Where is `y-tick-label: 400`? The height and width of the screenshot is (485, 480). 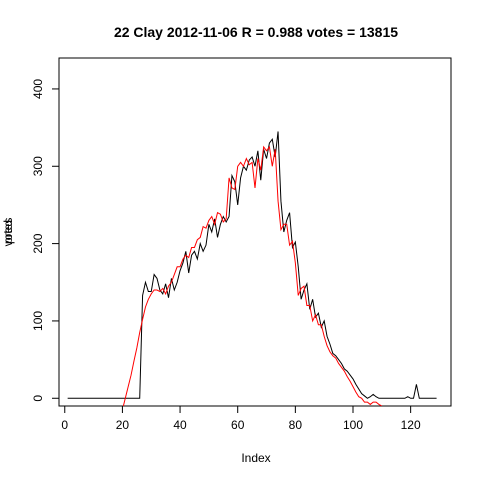 y-tick-label: 400 is located at coordinates (38, 89).